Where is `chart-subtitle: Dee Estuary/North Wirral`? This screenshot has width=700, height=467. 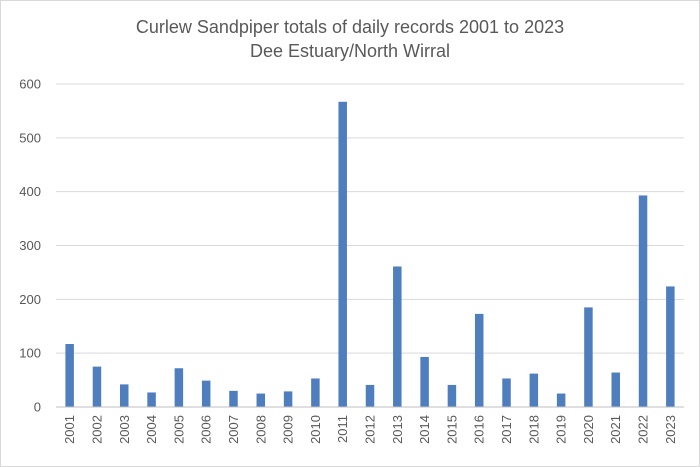 chart-subtitle: Dee Estuary/North Wirral is located at coordinates (350, 51).